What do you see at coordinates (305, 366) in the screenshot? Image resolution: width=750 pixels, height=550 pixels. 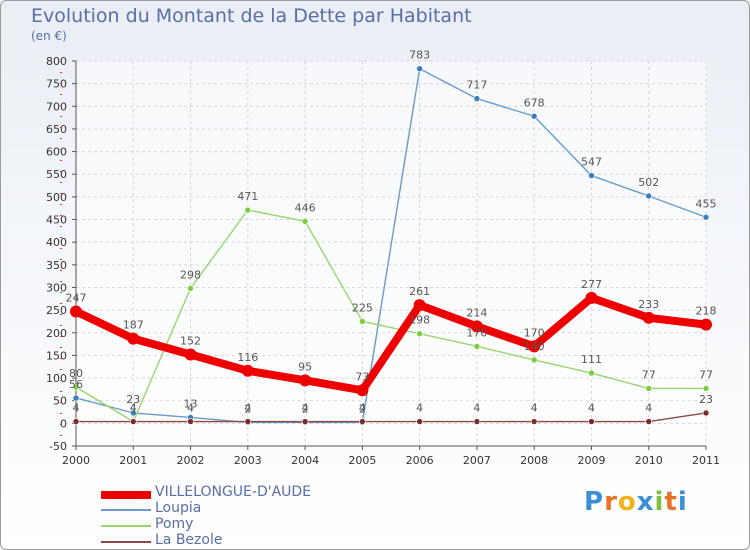 I see `data-label-villelongue-d-aude: 95` at bounding box center [305, 366].